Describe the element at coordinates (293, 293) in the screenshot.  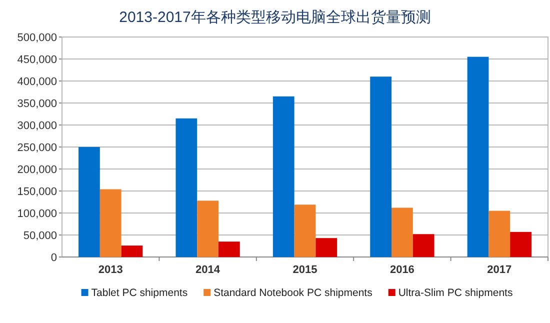
I see `legend-label: Standard Notebook PC shipments` at that location.